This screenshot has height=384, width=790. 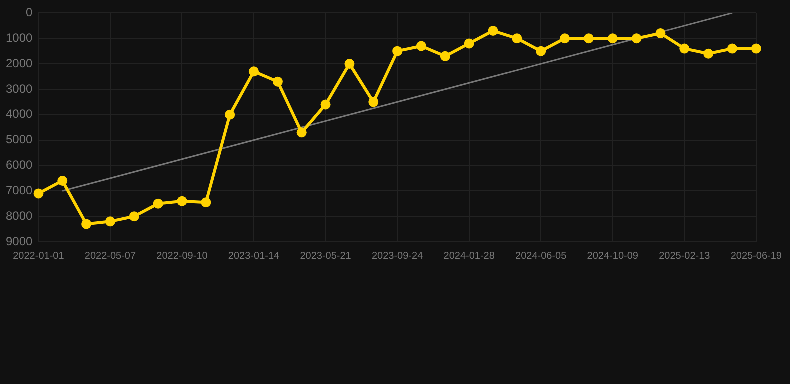 I want to click on x-tick-label: 2023-01-14, so click(x=254, y=256).